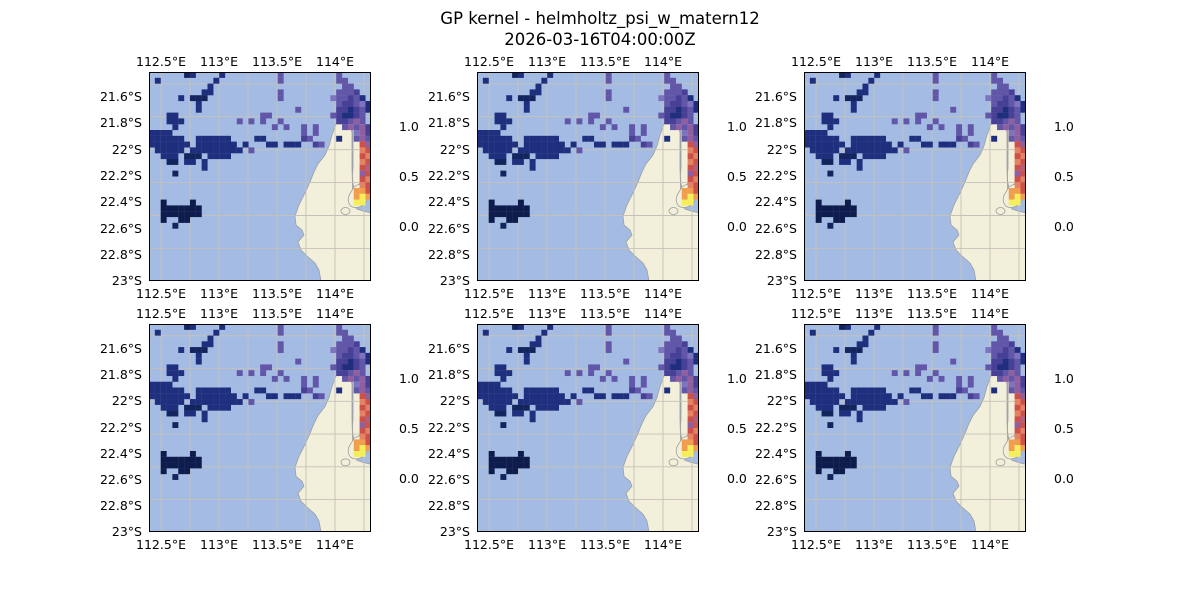 The width and height of the screenshot is (1200, 600). I want to click on x-tick-label-bottom: 112.5°E, so click(816, 293).